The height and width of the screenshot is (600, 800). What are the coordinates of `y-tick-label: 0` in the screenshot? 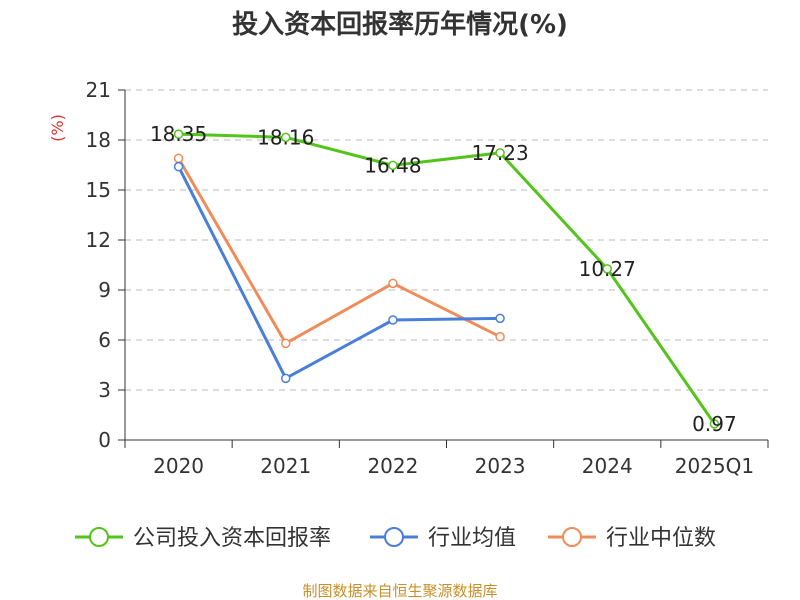 It's located at (104, 440).